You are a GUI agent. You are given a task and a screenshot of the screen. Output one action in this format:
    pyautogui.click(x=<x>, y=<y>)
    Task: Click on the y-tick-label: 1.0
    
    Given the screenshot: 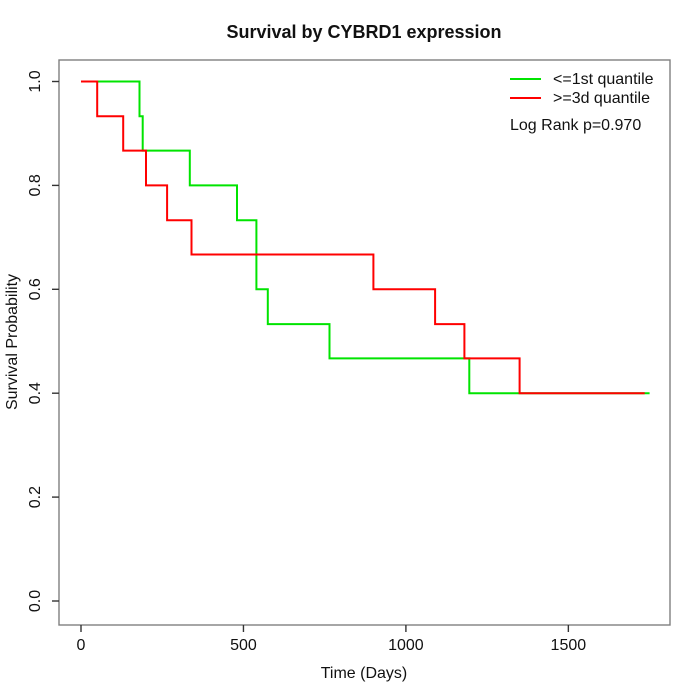 What is the action you would take?
    pyautogui.click(x=35, y=81)
    